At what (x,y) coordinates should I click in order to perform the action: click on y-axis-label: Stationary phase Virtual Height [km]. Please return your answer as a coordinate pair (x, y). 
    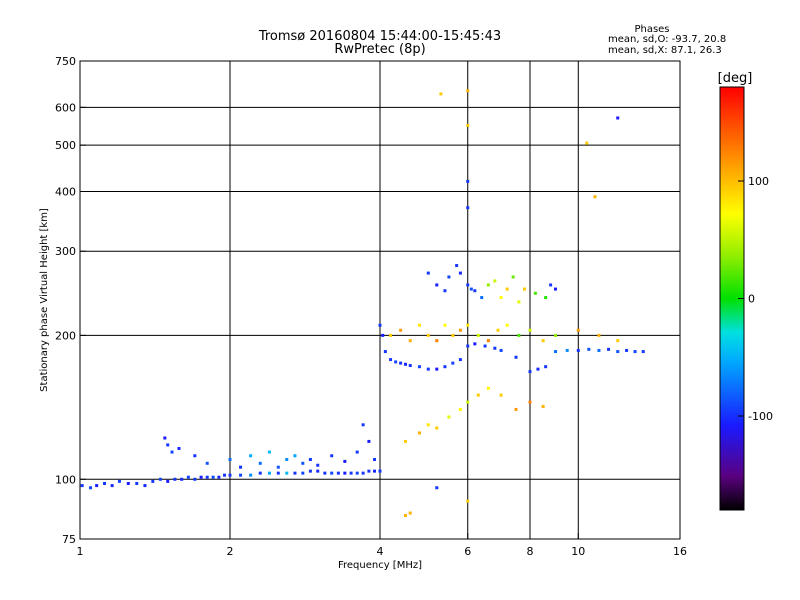
    Looking at the image, I should click on (44, 300).